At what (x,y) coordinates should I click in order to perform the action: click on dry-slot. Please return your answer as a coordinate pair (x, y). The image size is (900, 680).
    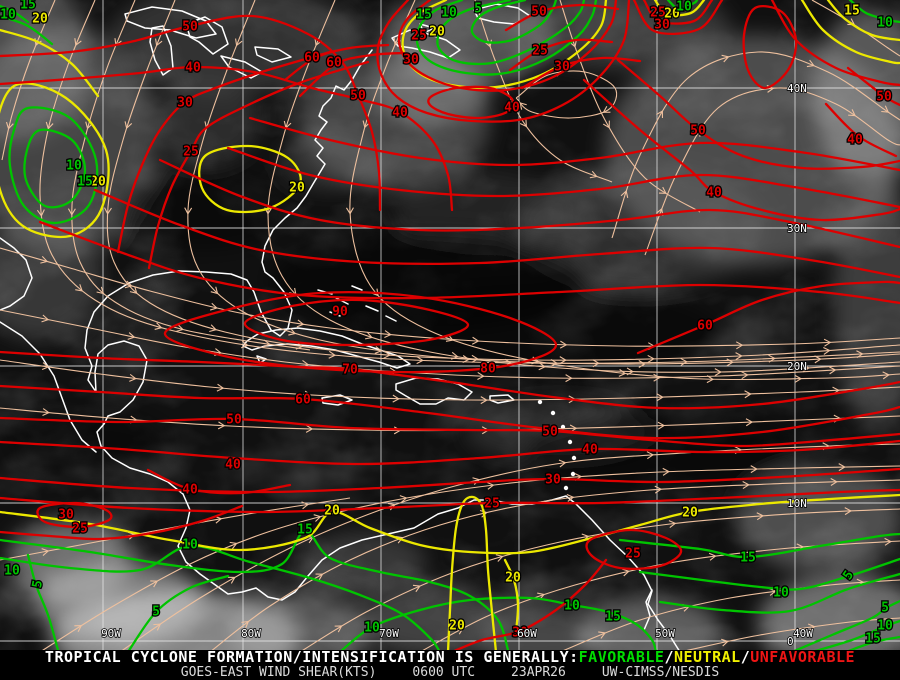
    Looking at the image, I should click on (200, 210).